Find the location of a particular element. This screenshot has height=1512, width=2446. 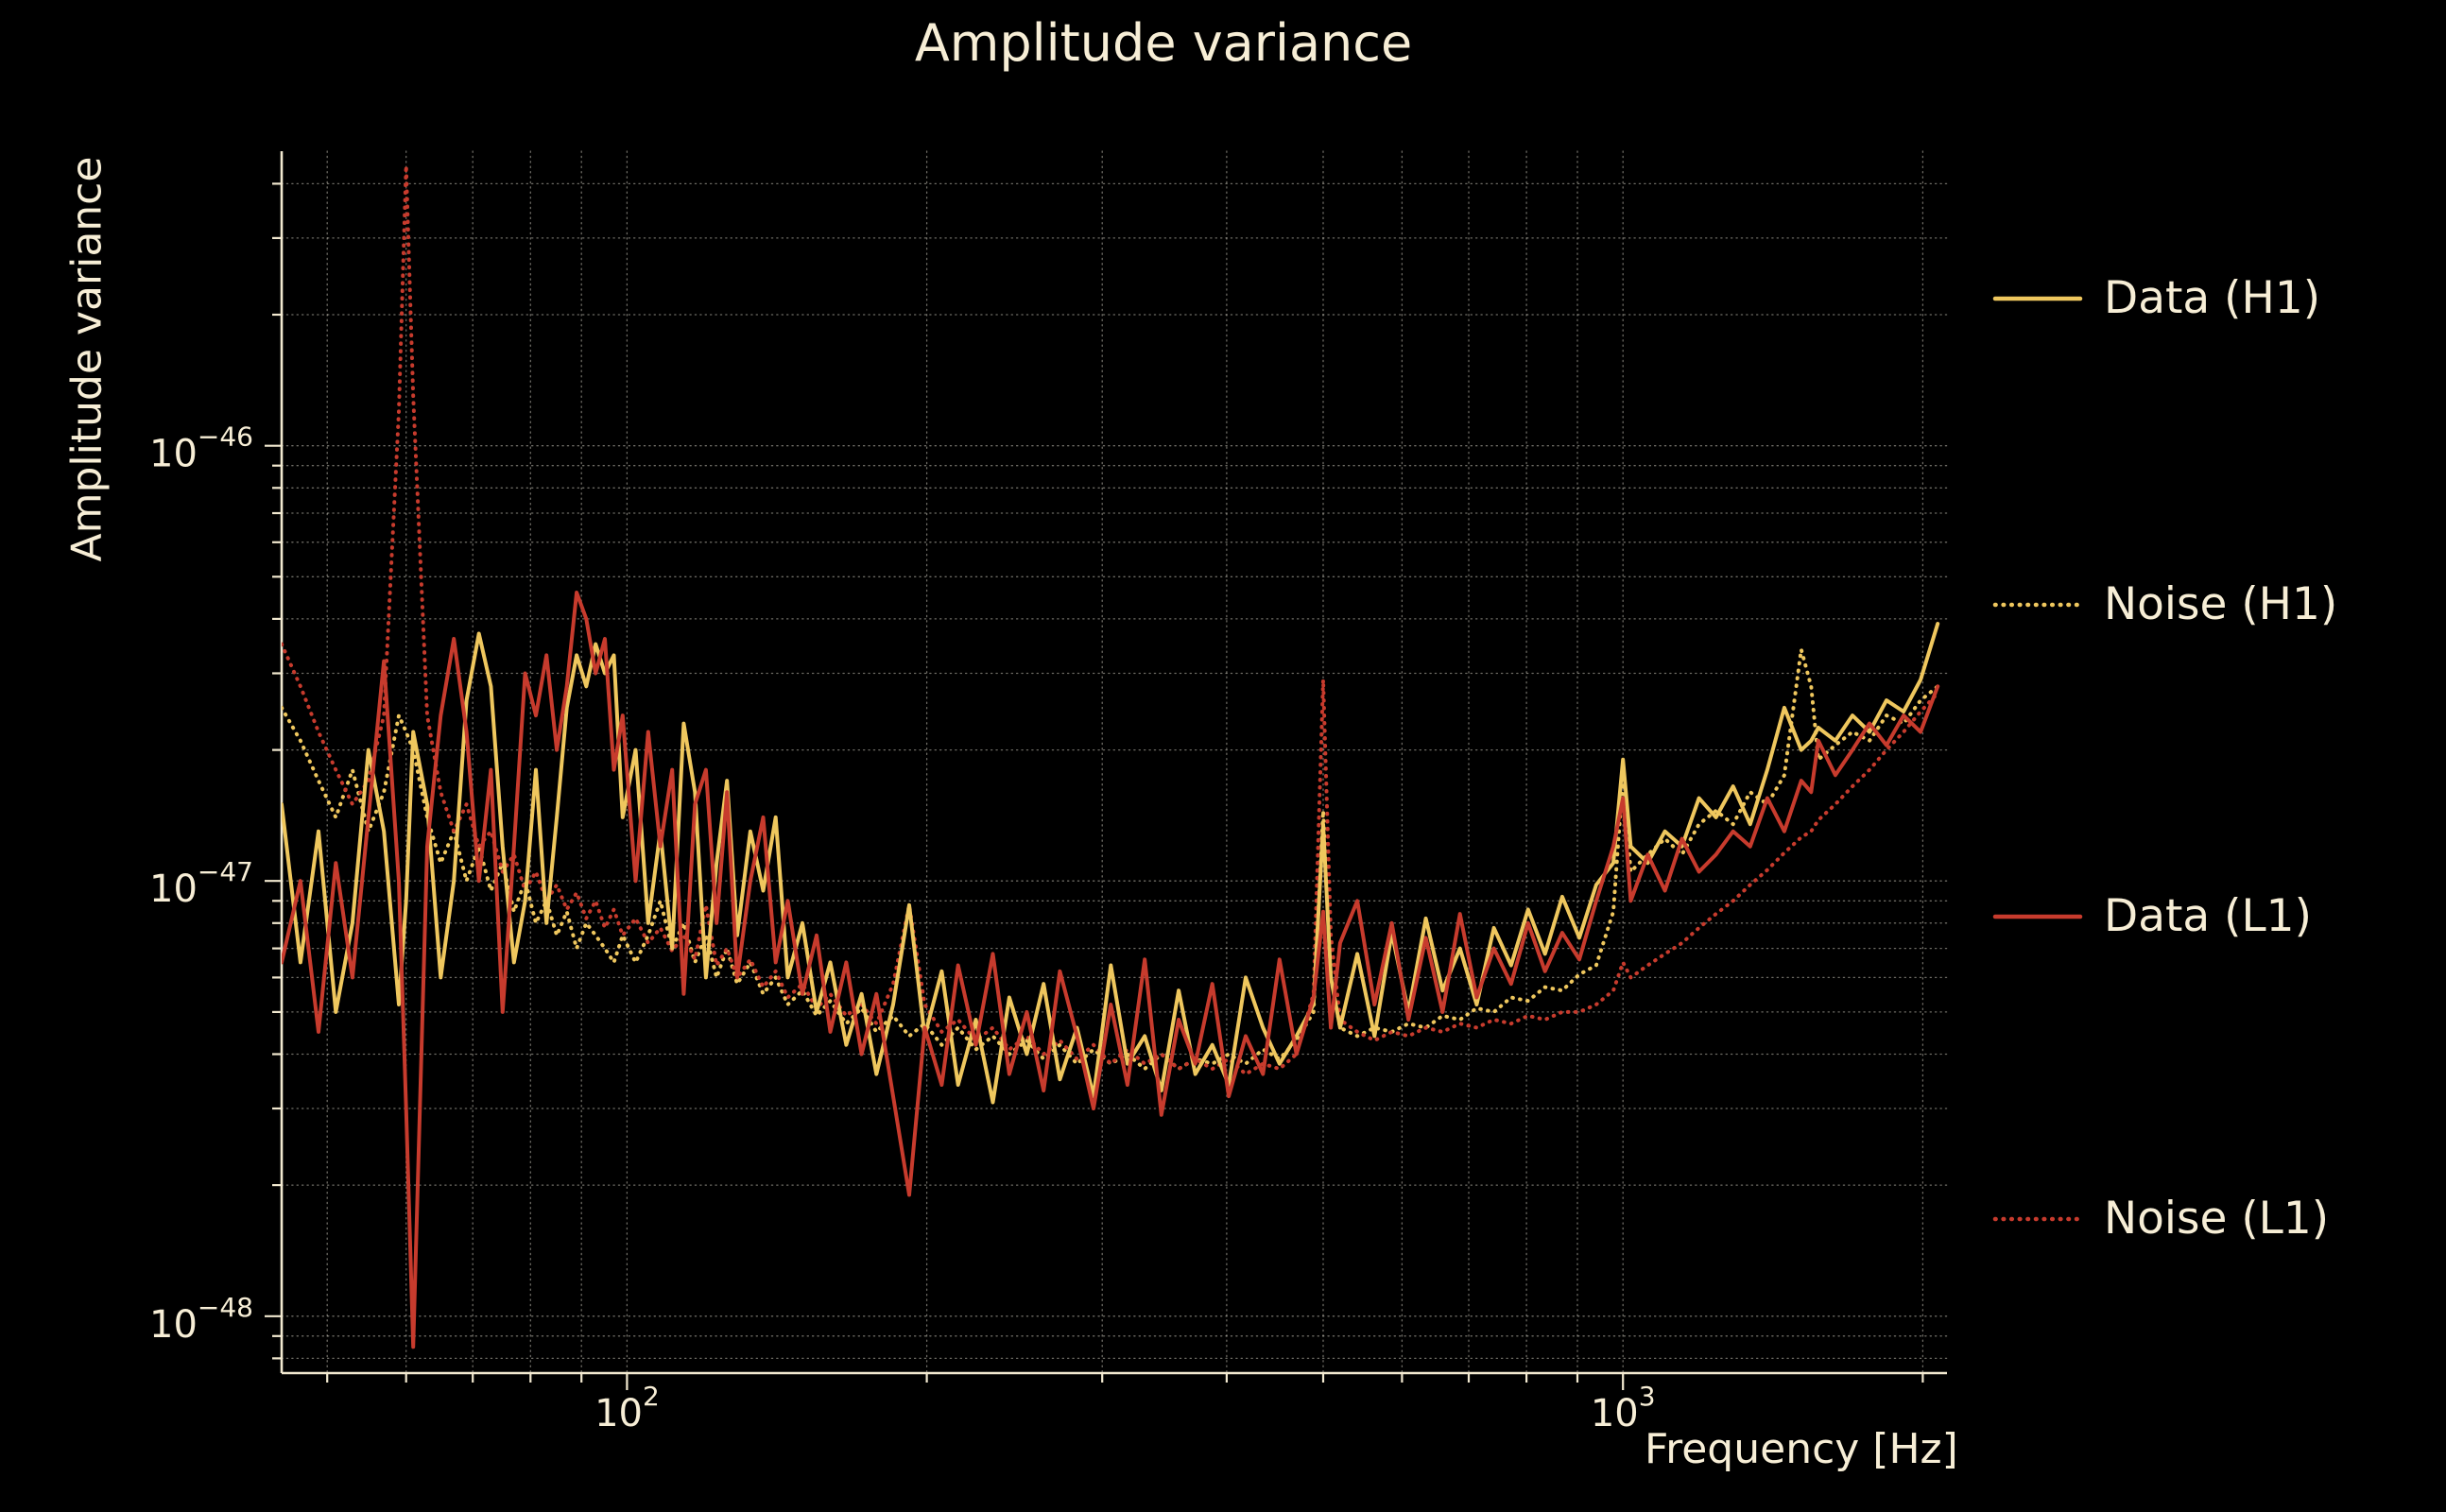

svg-text: 10⁻⁴⁸ is located at coordinates (201, 1319).